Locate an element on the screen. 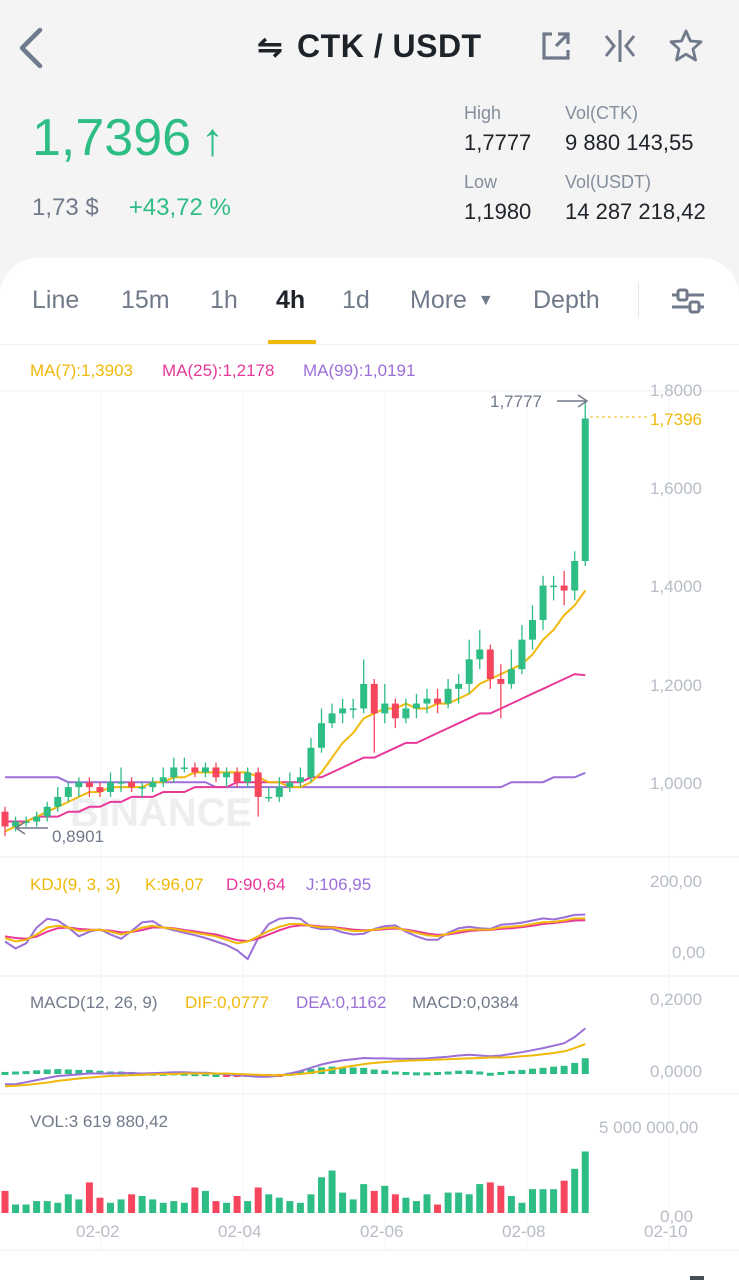 The height and width of the screenshot is (1280, 739). last-price: 1,7396 ↑ is located at coordinates (128, 138).